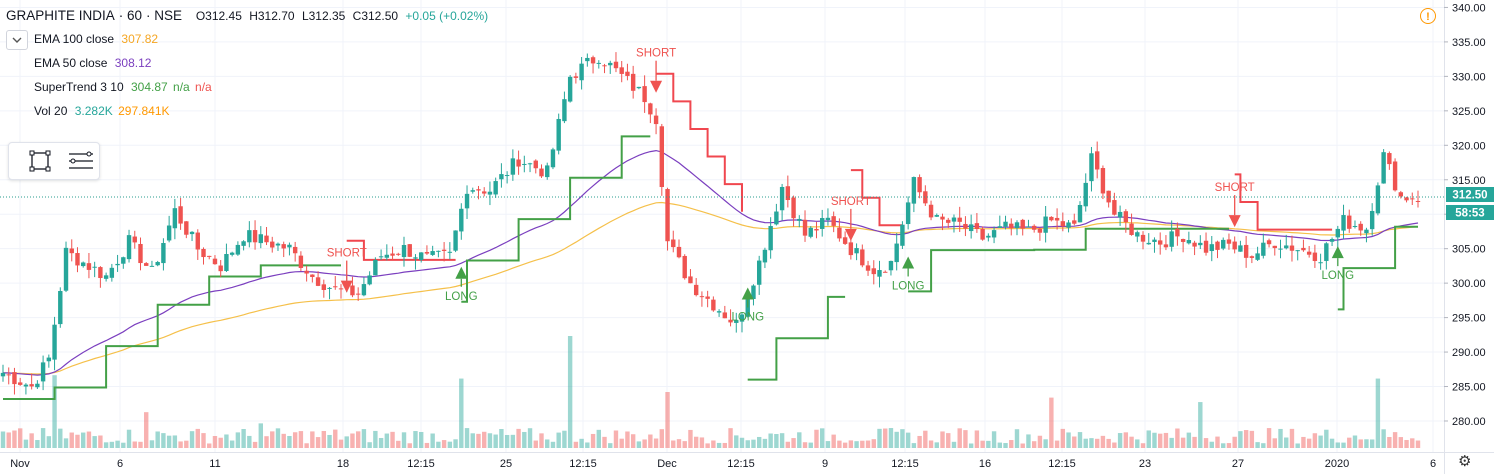 This screenshot has width=1494, height=474. Describe the element at coordinates (985, 464) in the screenshot. I see `time-tick-label: 16` at that location.